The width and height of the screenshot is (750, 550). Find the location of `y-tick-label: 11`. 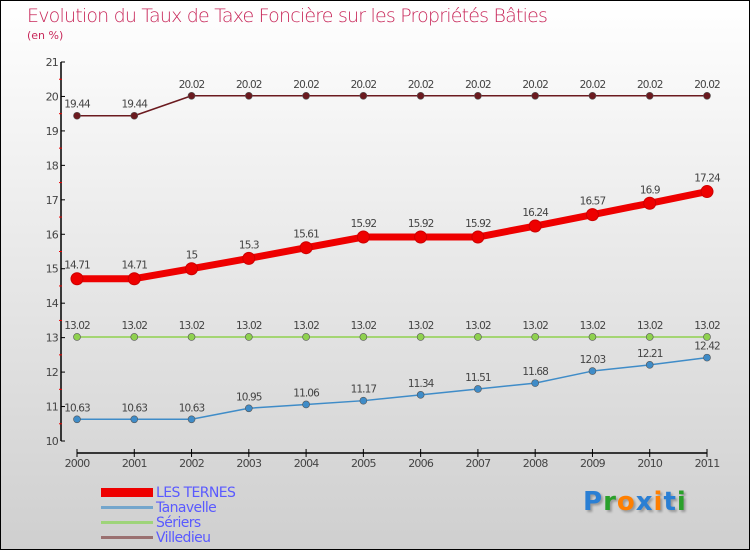

y-tick-label: 11 is located at coordinates (52, 407).